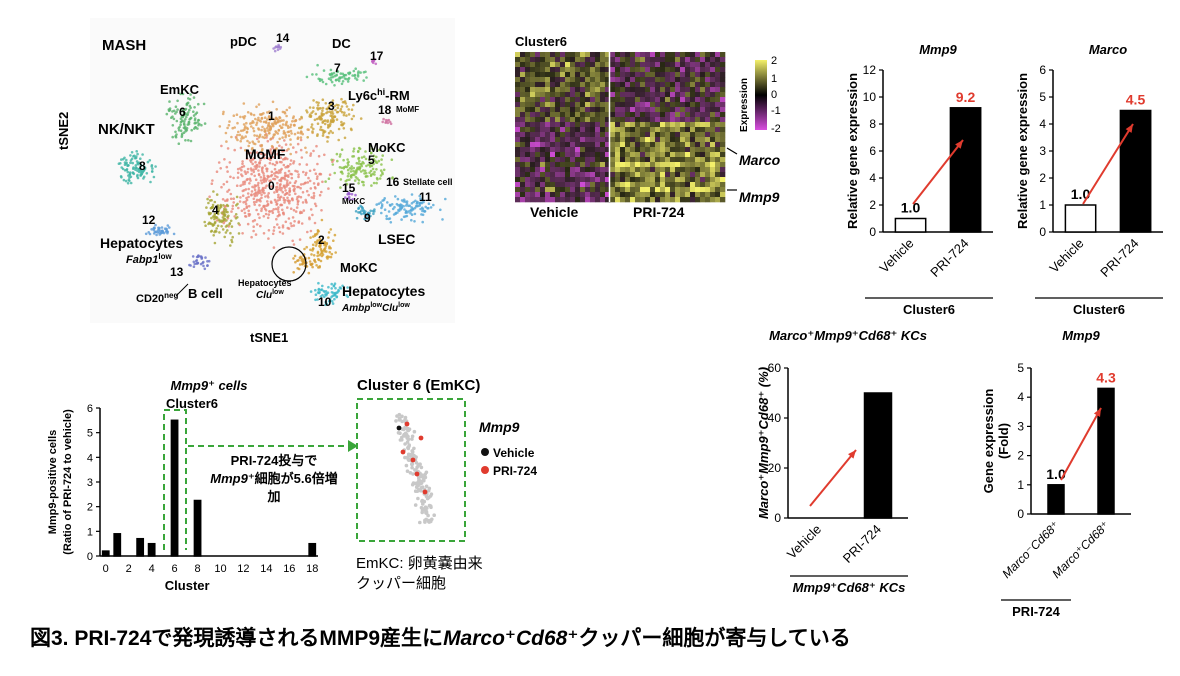 The width and height of the screenshot is (1180, 676). What do you see at coordinates (428, 182) in the screenshot?
I see `label-stellate: Stellate cell` at bounding box center [428, 182].